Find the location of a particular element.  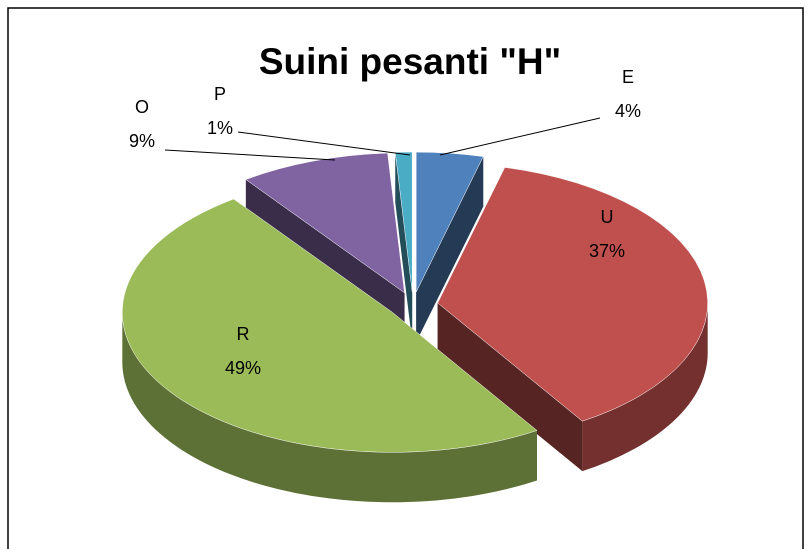

value-label: 1% is located at coordinates (220, 128).